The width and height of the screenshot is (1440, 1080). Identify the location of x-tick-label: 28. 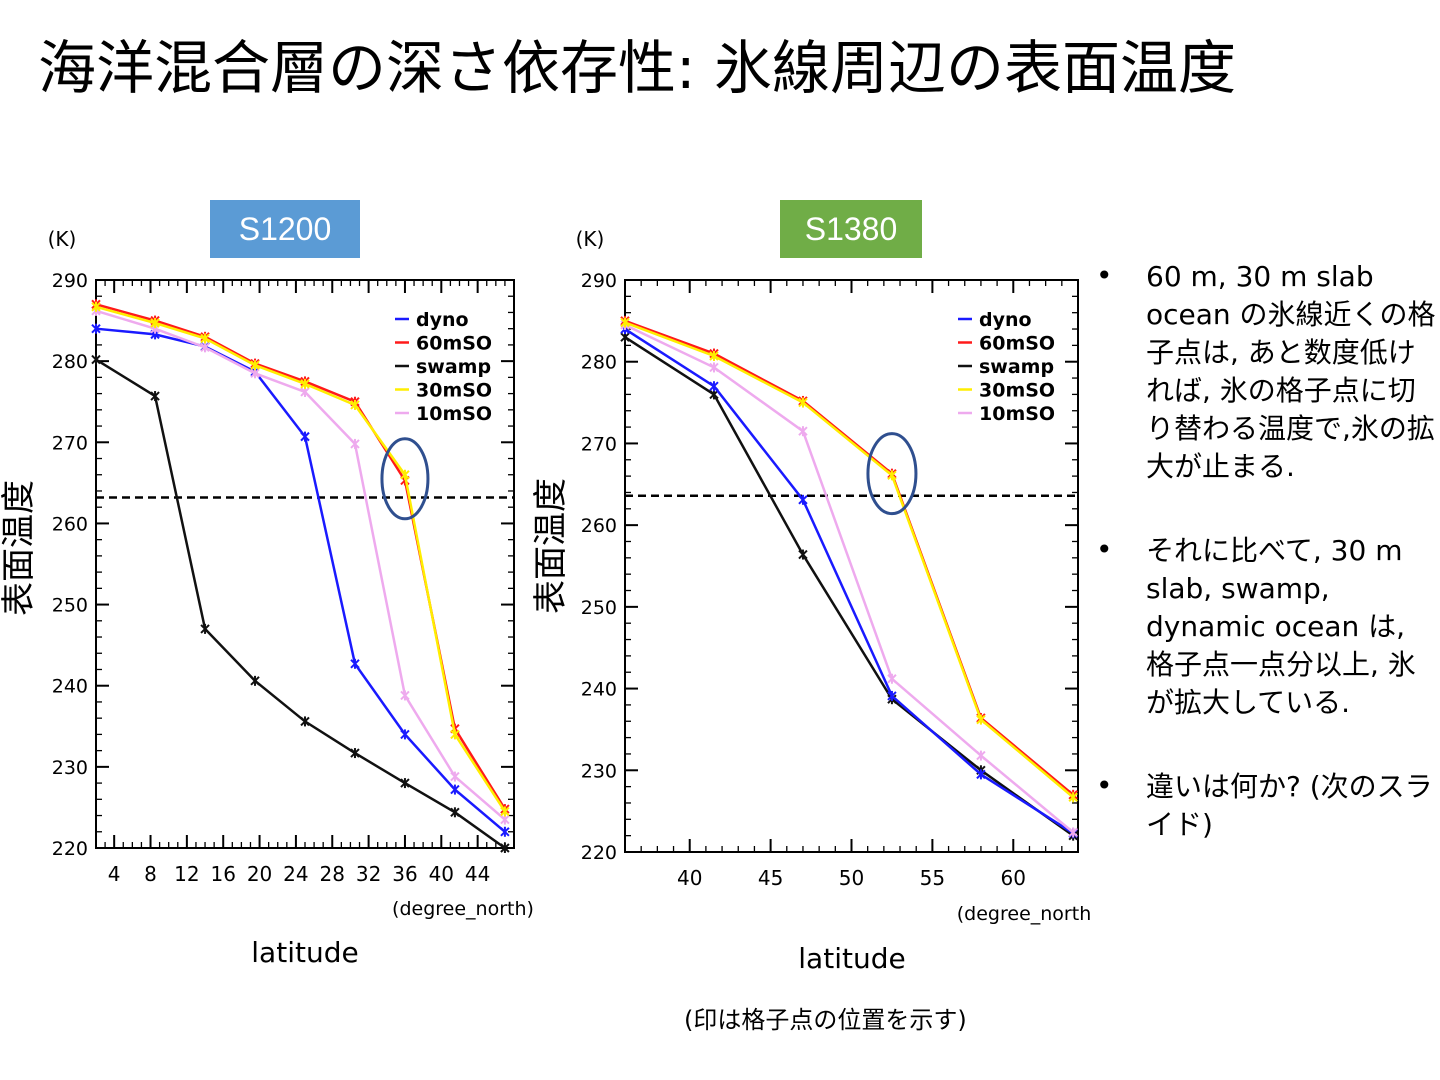
(332, 874).